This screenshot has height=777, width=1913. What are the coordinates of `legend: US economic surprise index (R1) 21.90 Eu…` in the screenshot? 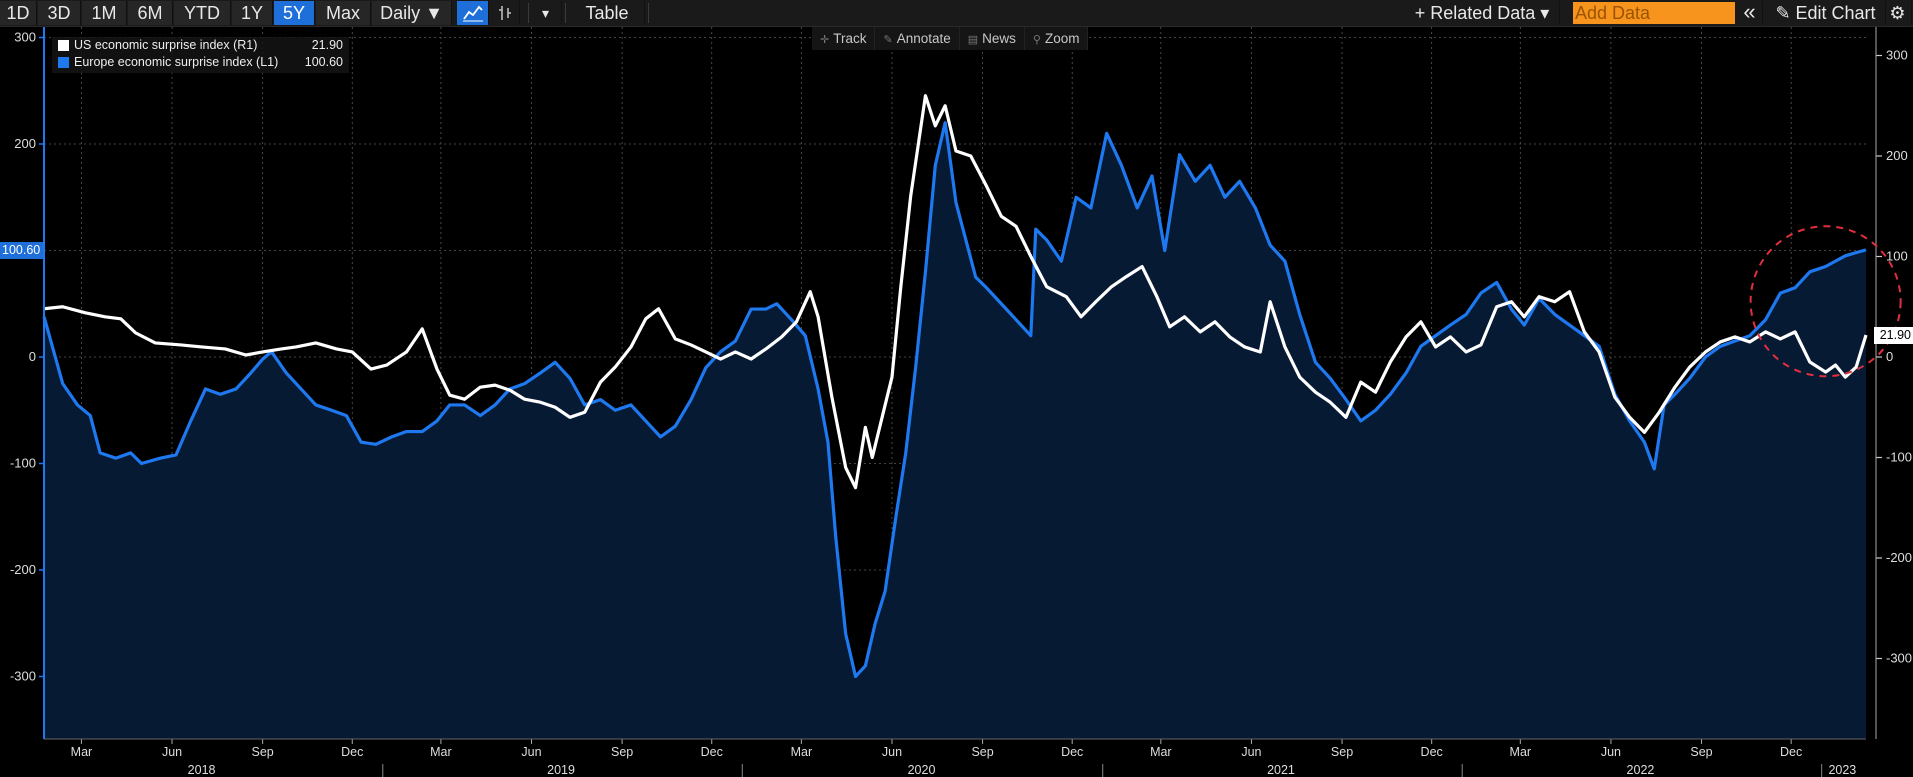 It's located at (200, 55).